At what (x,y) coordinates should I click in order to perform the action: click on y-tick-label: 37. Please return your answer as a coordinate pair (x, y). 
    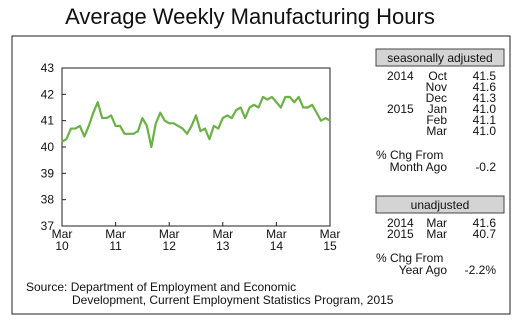
    Looking at the image, I should click on (48, 226).